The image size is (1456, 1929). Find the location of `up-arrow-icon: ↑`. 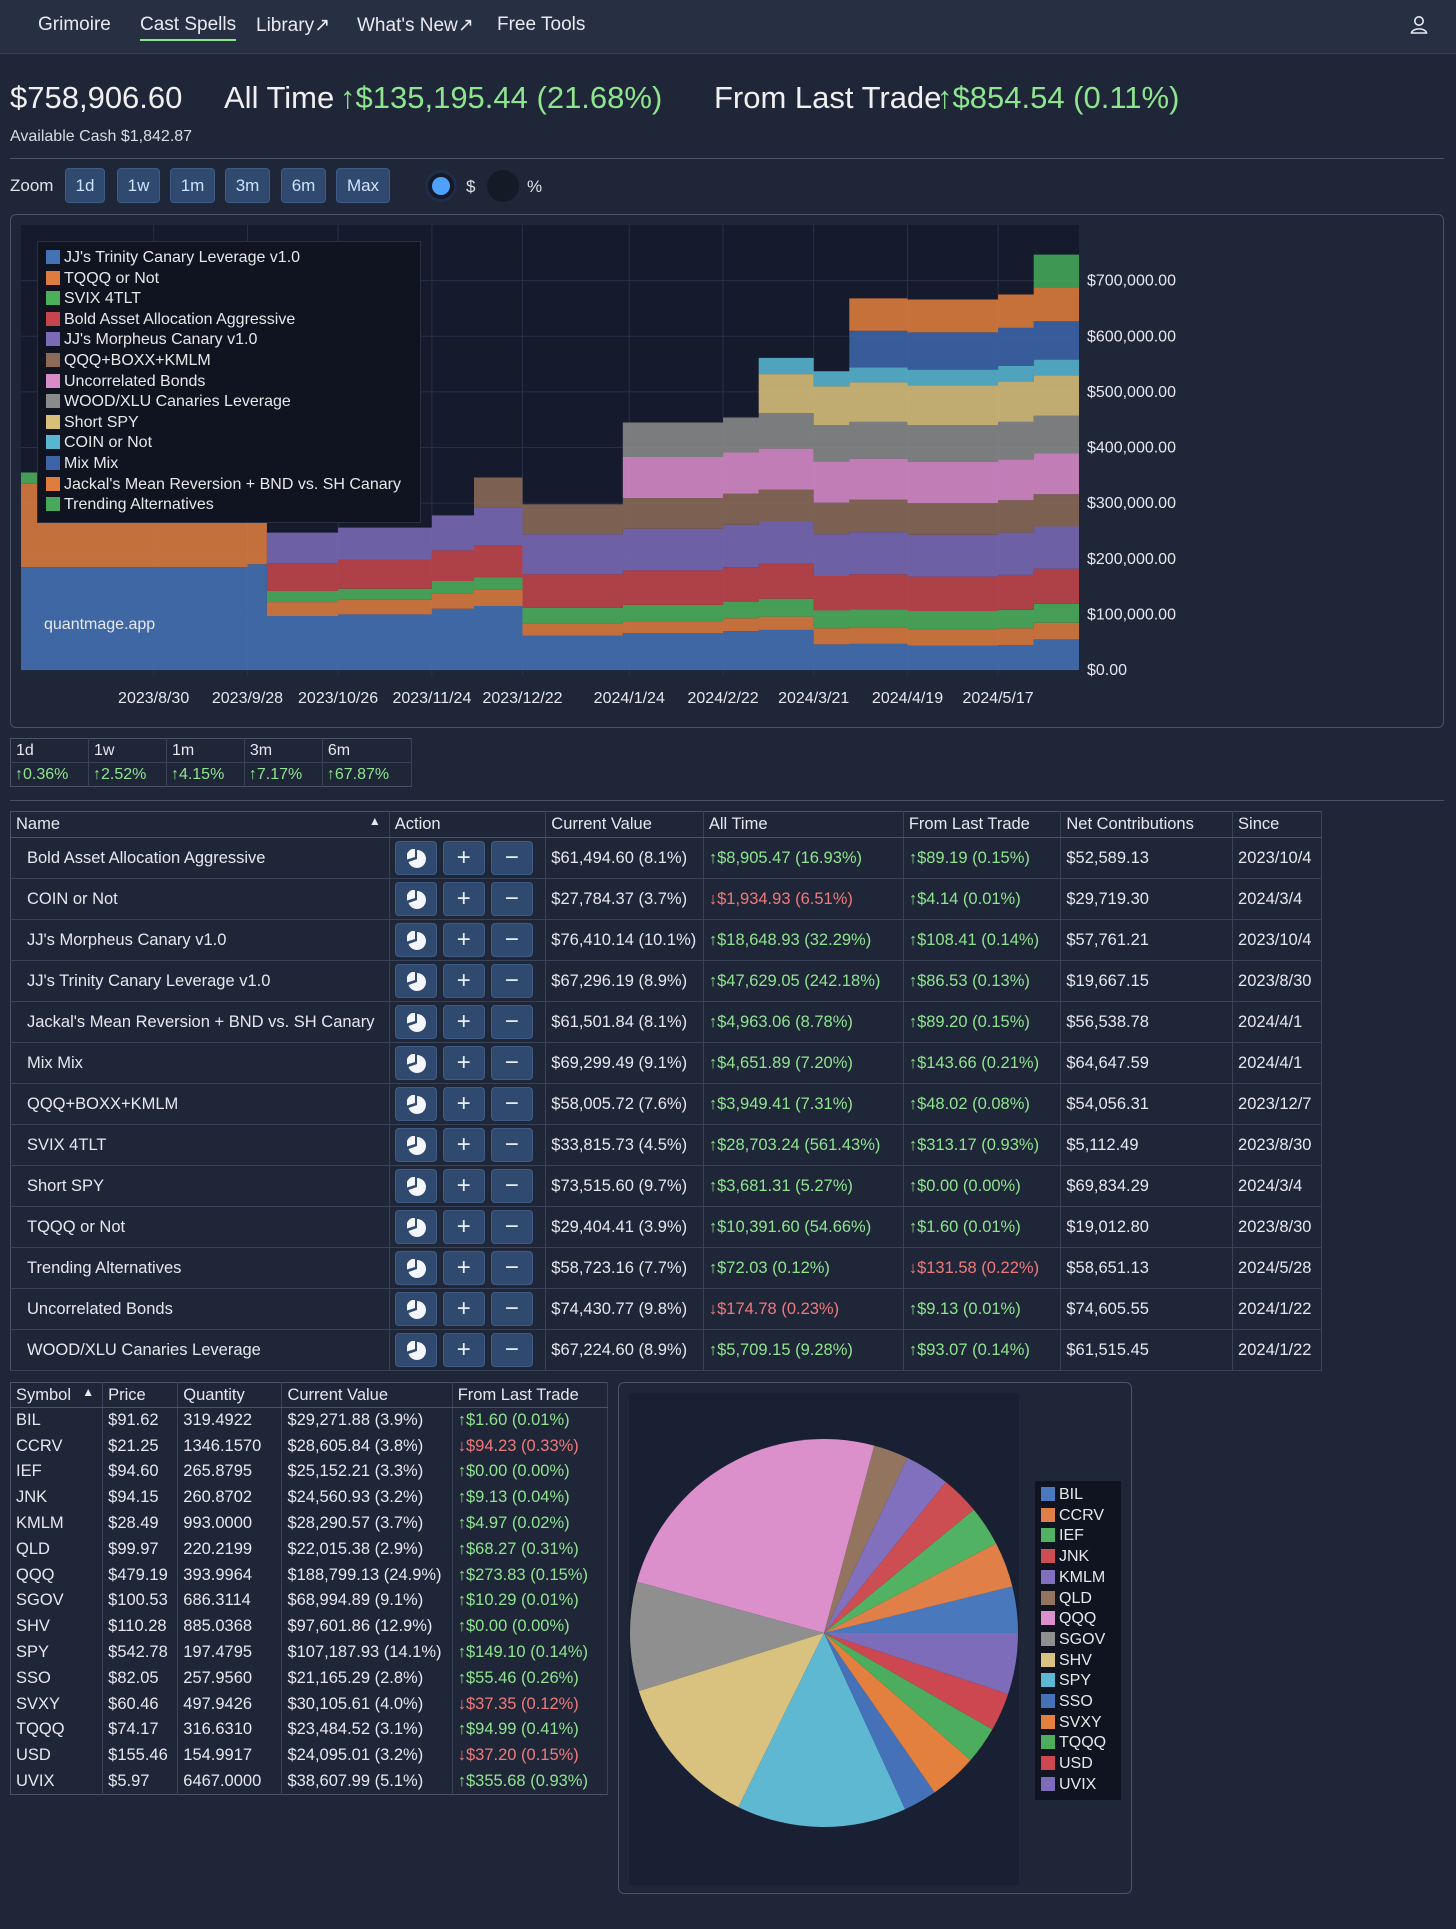

up-arrow-icon: ↑ is located at coordinates (96, 774).